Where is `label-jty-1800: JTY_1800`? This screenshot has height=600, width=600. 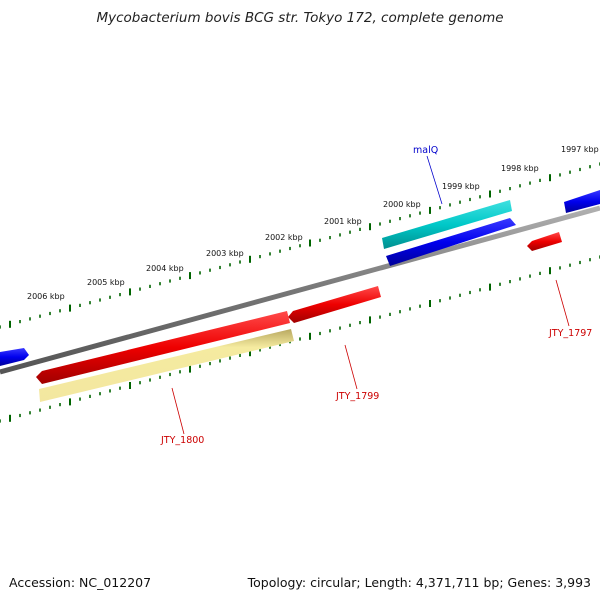 label-jty-1800: JTY_1800 is located at coordinates (182, 440).